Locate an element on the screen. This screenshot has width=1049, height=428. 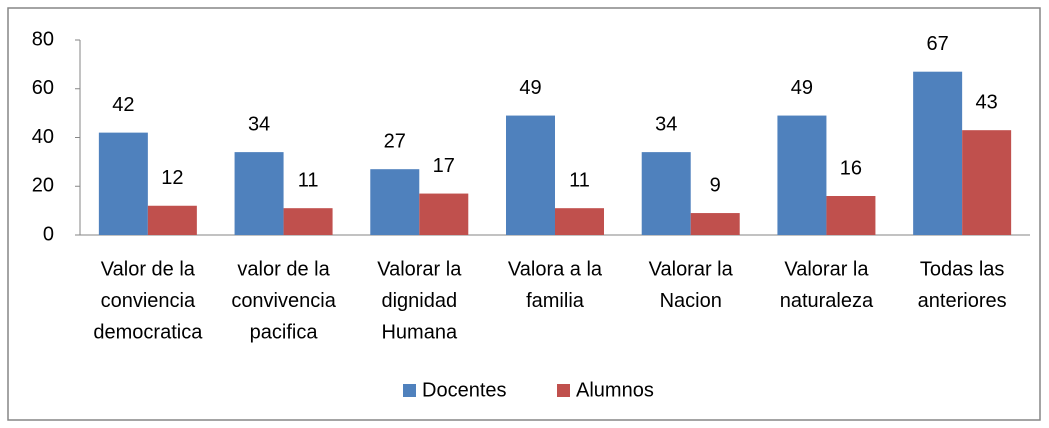
x-tick-label: familia is located at coordinates (555, 301).